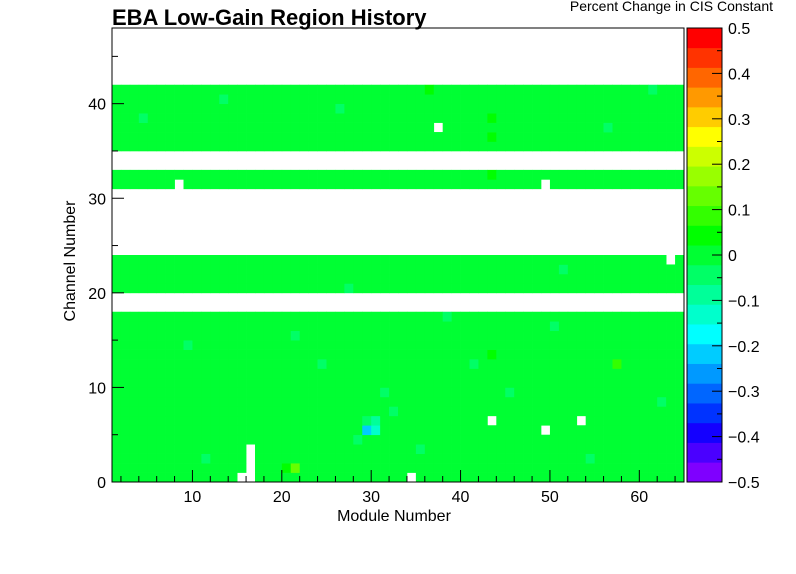  I want to click on colorbar-swatch, so click(704, 393).